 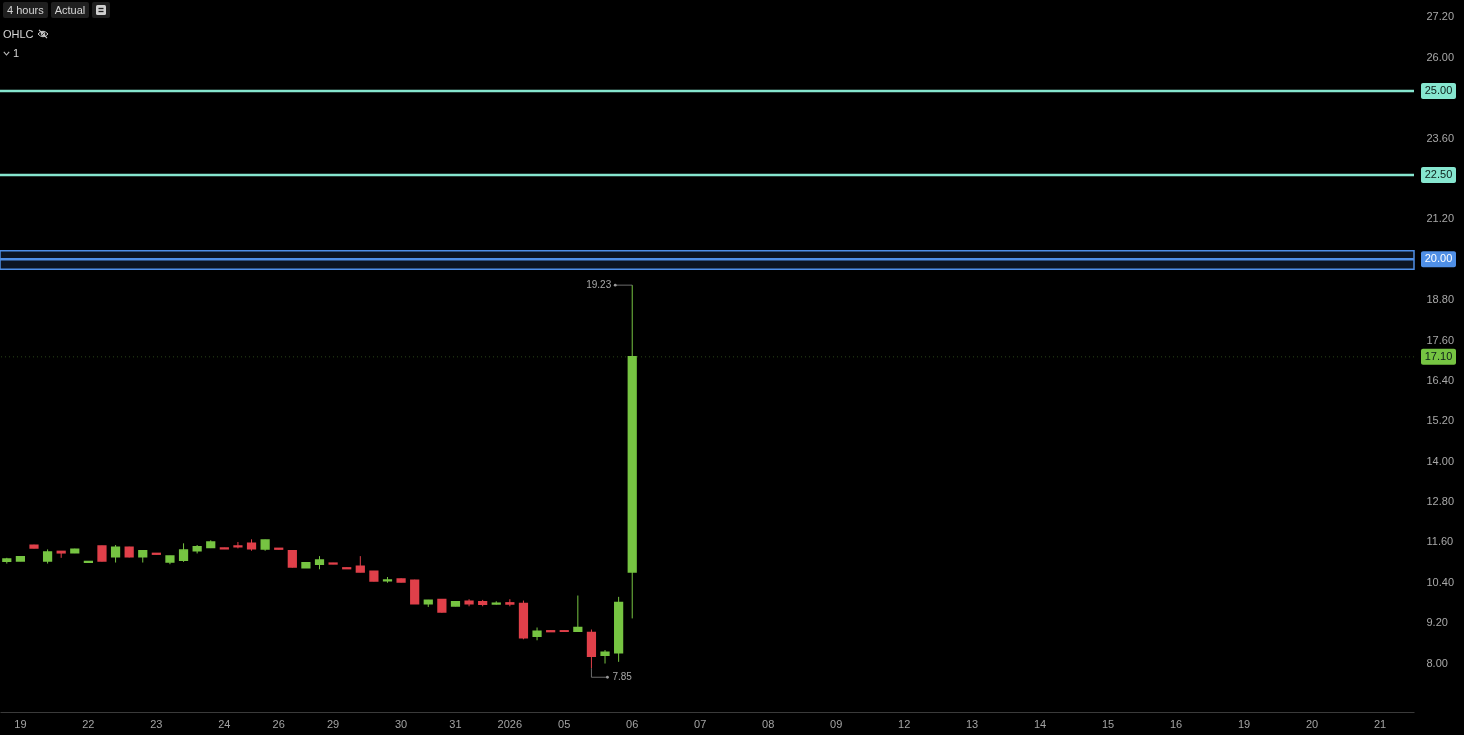 I want to click on x-tick-label: 13, so click(x=972, y=723).